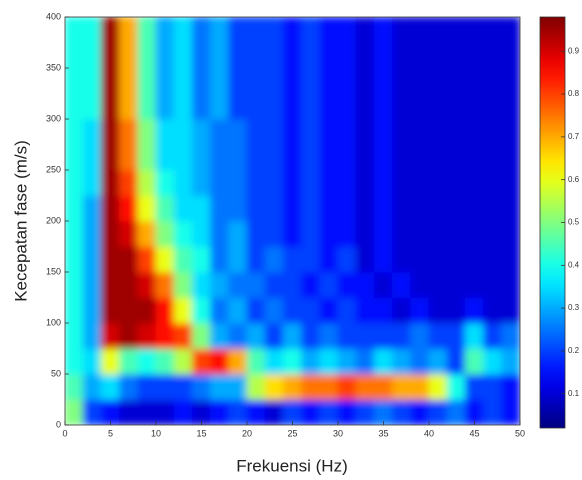 The width and height of the screenshot is (582, 480). I want to click on x-tick-label: 35, so click(383, 433).